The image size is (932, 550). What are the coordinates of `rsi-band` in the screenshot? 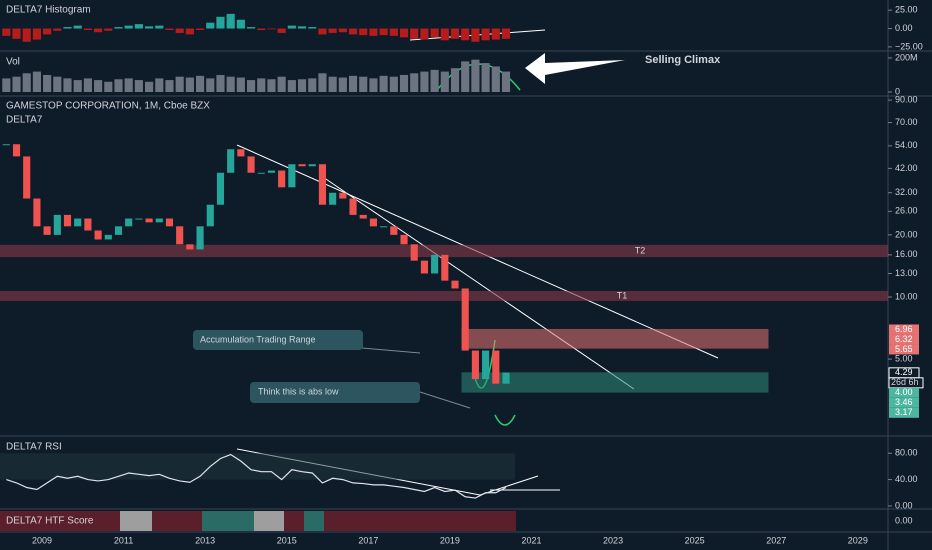 It's located at (257, 466).